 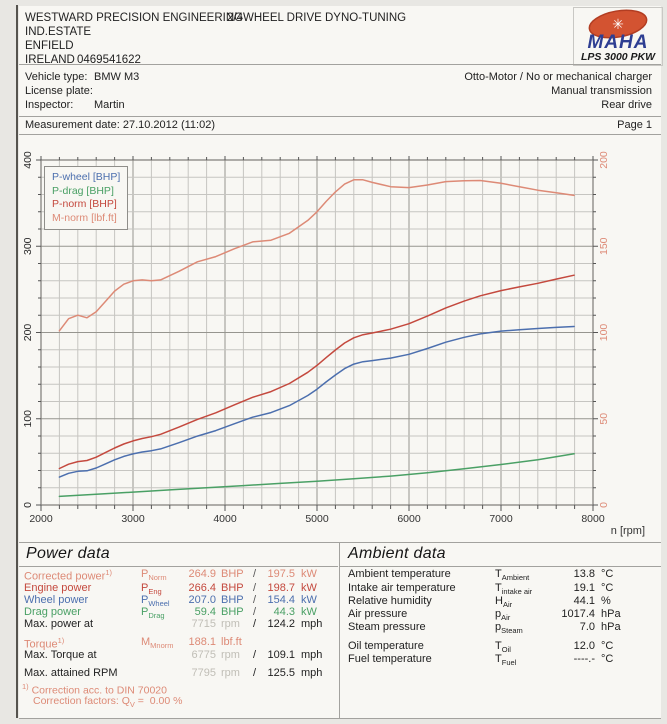 What do you see at coordinates (634, 125) in the screenshot?
I see `page-number: Page 1` at bounding box center [634, 125].